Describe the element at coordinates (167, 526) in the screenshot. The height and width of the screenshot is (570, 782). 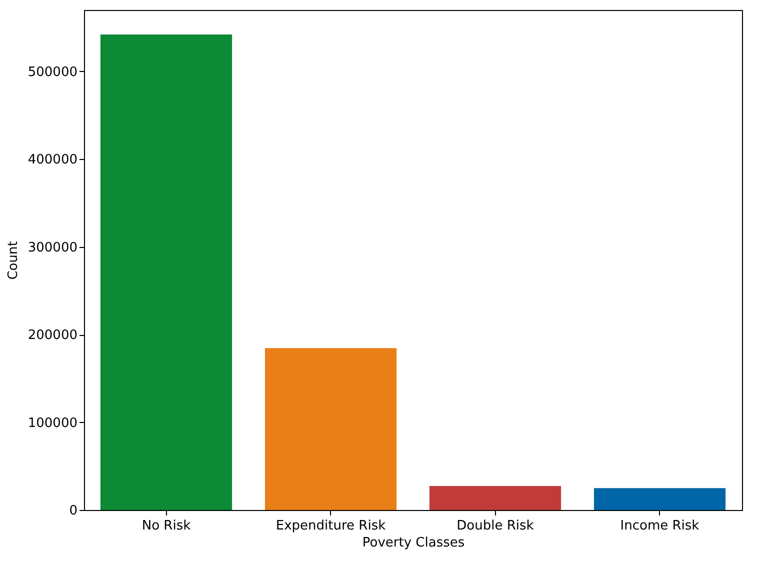
I see `x-tick-label: No Risk` at that location.